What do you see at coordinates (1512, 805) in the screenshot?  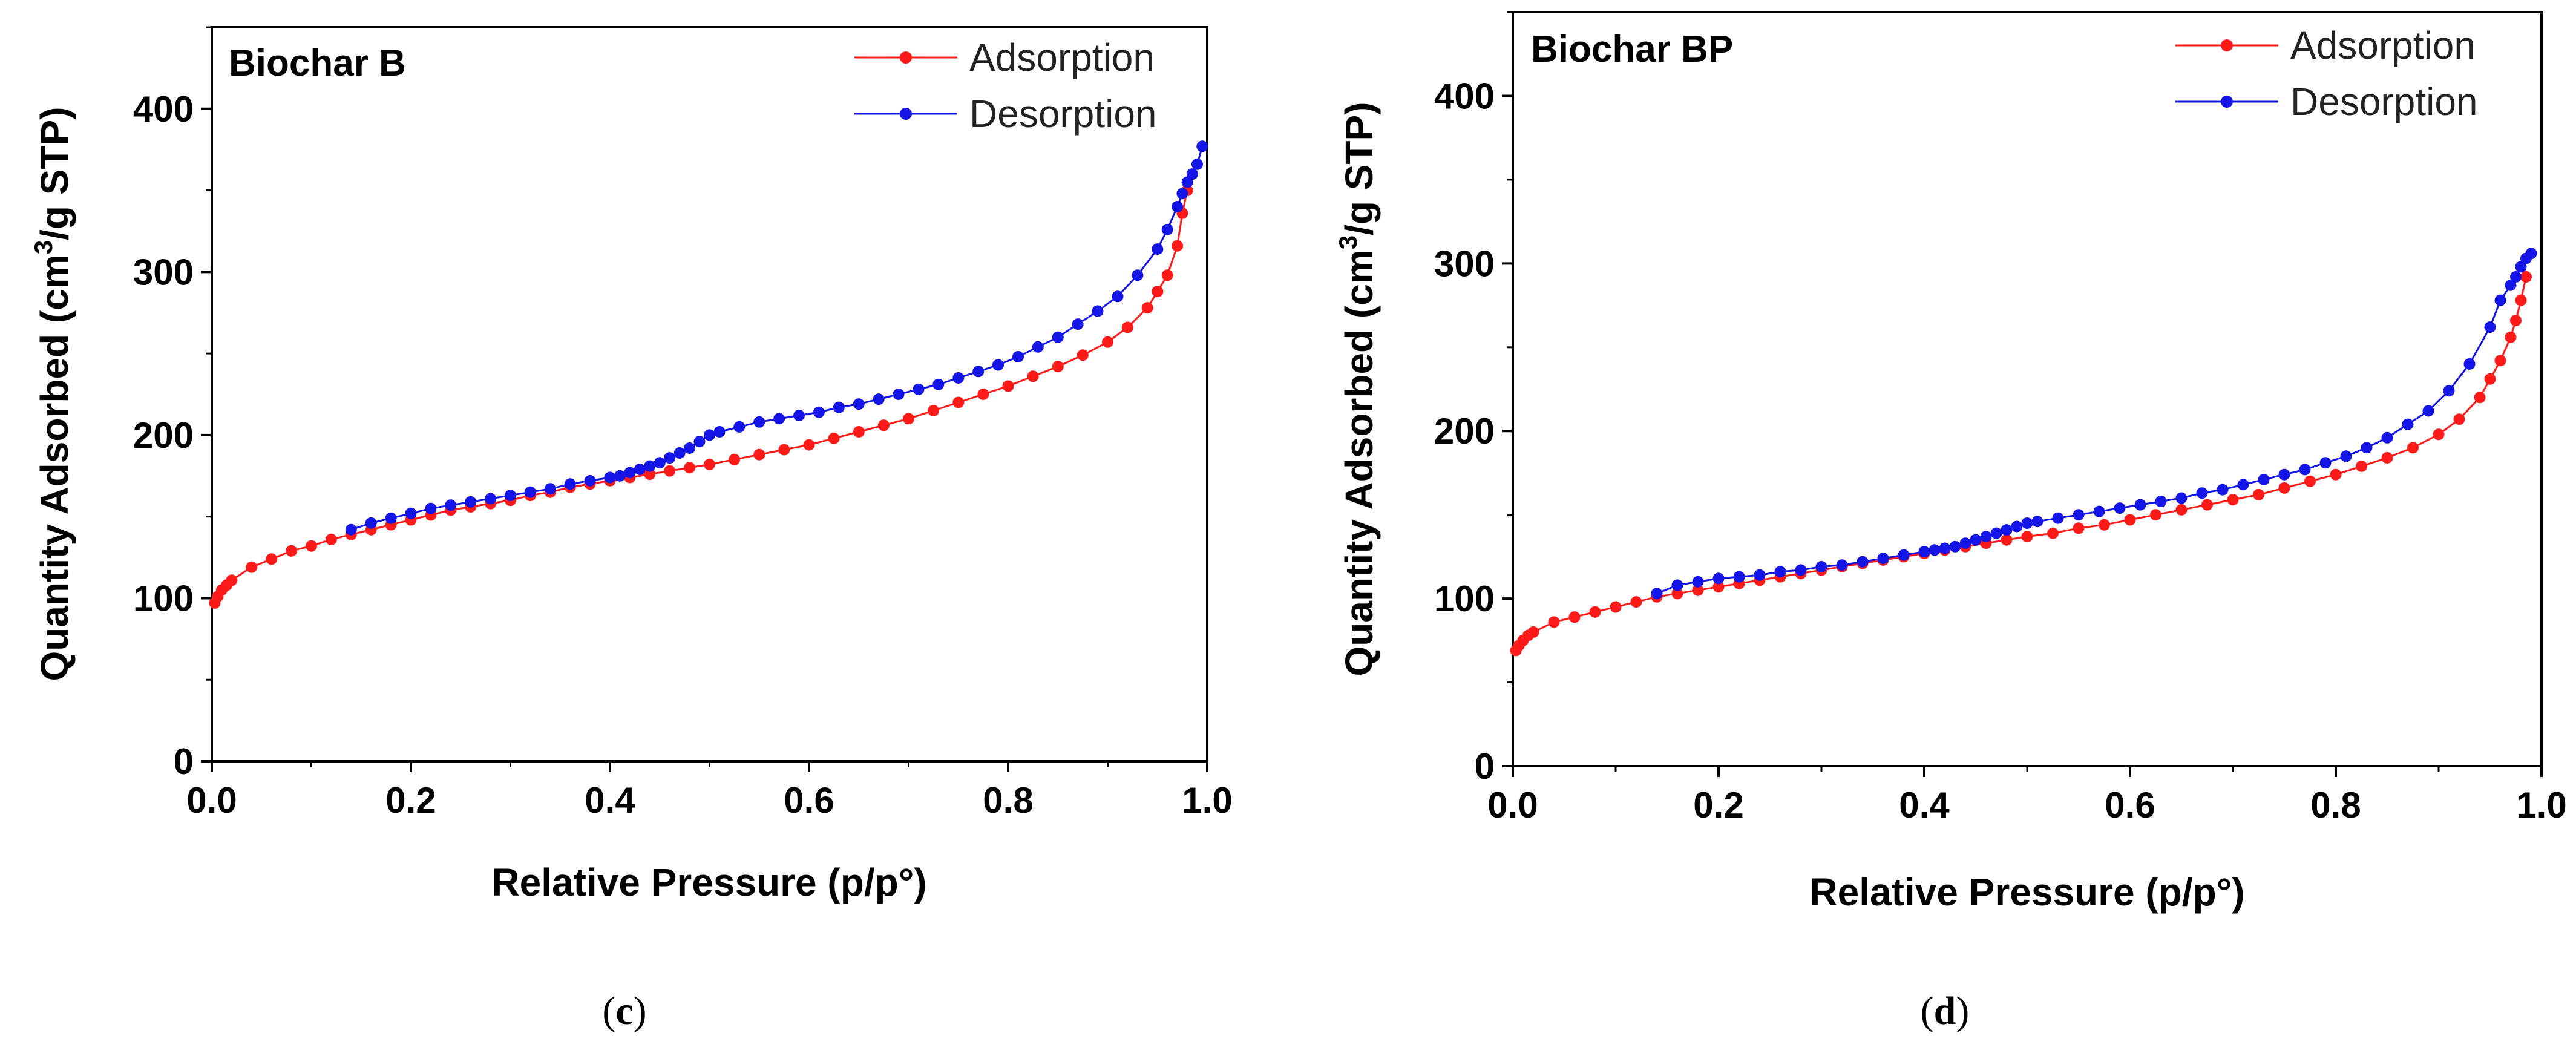 I see `x-tick-label: 0.0` at bounding box center [1512, 805].